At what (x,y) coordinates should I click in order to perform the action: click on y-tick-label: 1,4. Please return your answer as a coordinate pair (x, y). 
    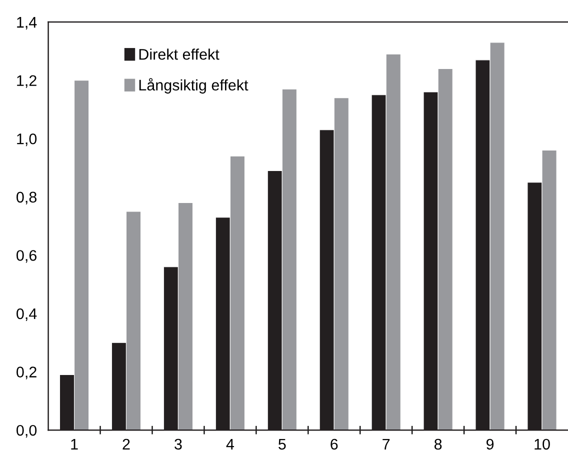
    Looking at the image, I should click on (27, 23).